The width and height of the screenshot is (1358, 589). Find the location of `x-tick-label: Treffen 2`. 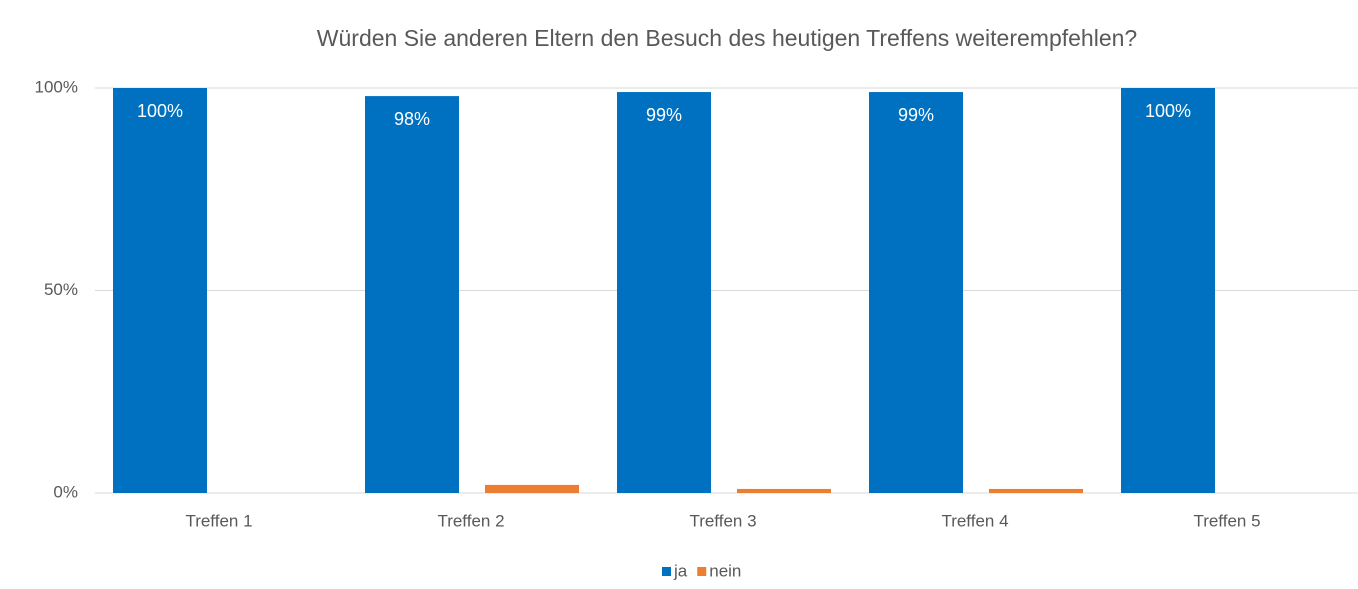

x-tick-label: Treffen 2 is located at coordinates (470, 520).